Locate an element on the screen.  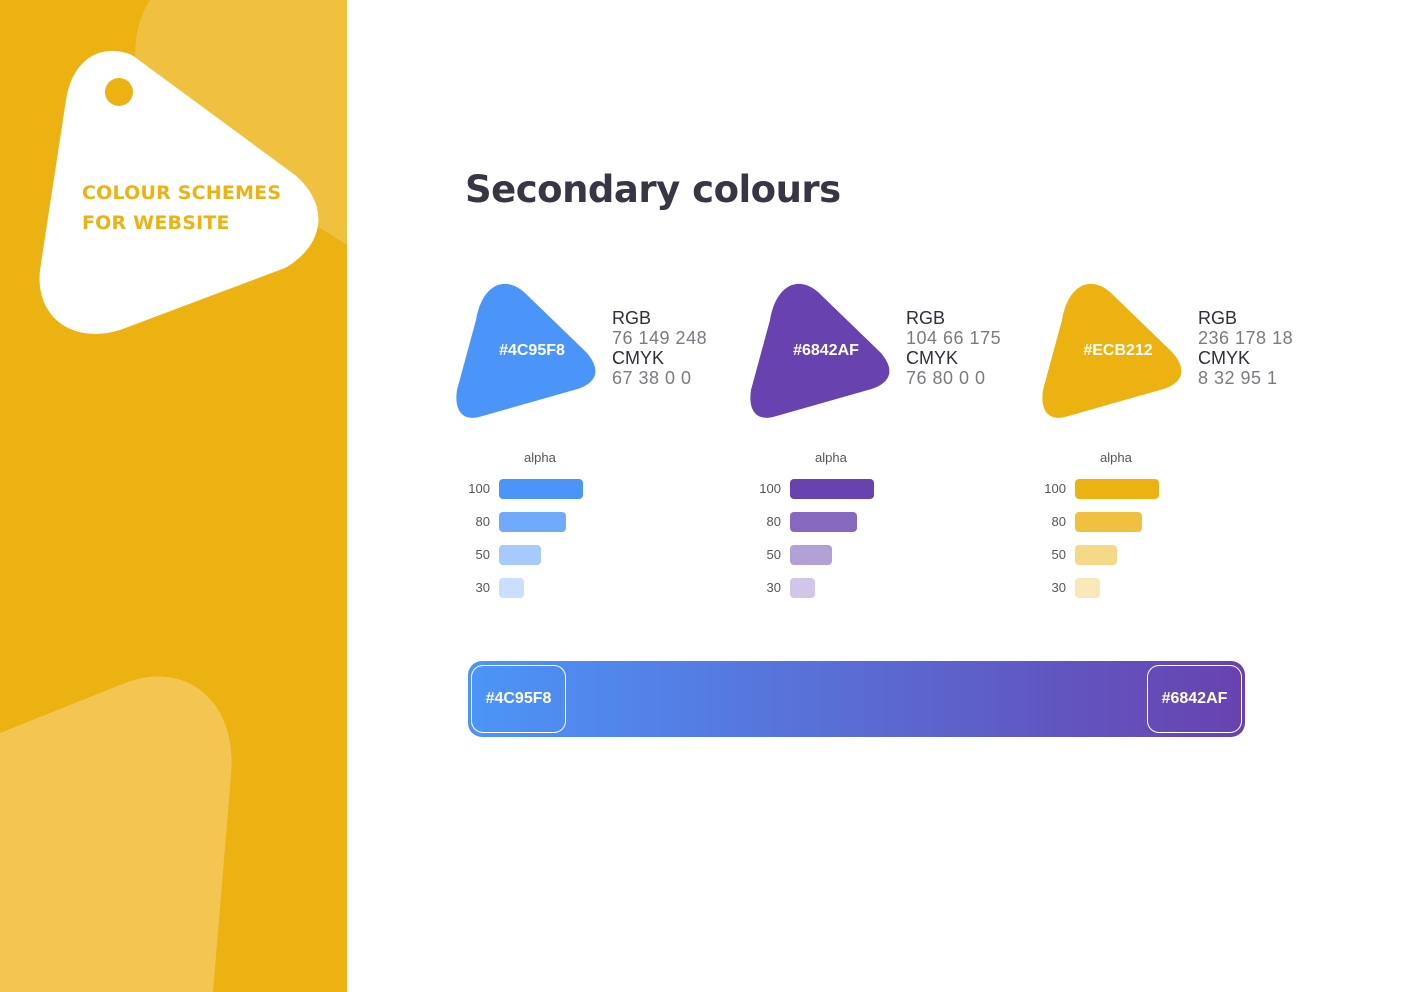
sidebar-title: COLOUR SCHEMES FOR WEBSITE is located at coordinates (181, 208).